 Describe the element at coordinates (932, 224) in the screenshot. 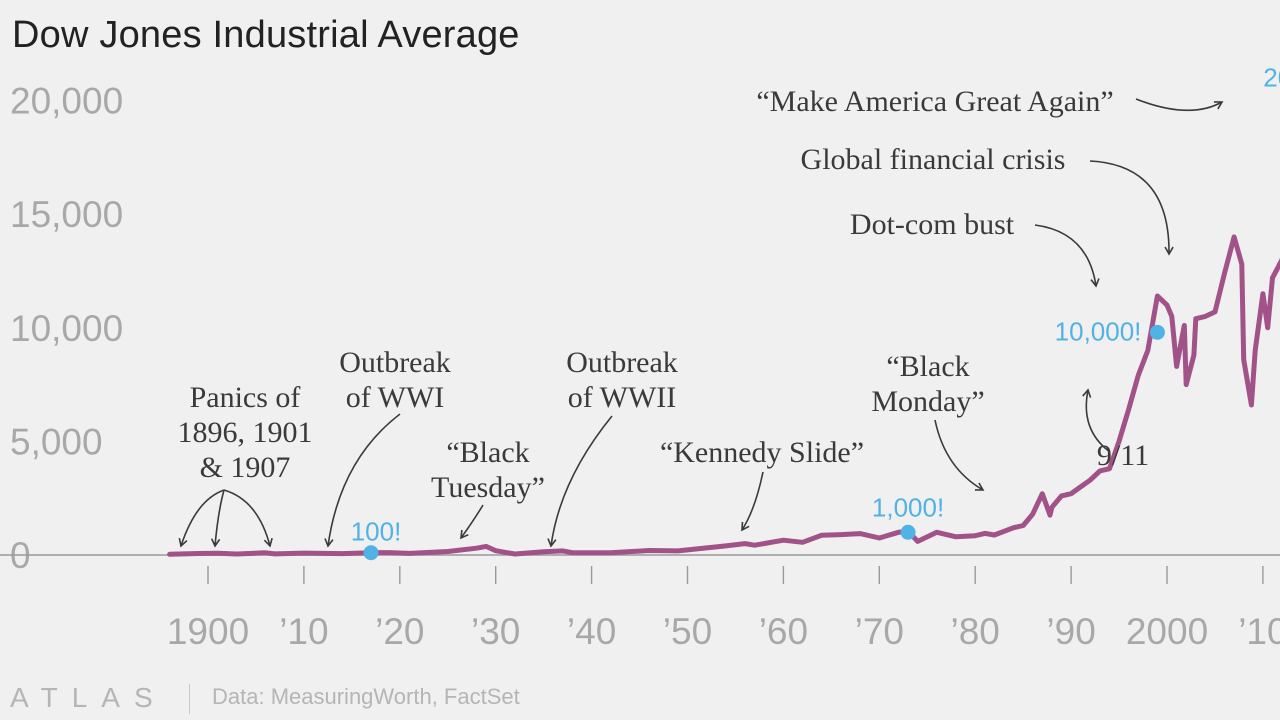

I see `annotation-label: Dot-com bust` at that location.